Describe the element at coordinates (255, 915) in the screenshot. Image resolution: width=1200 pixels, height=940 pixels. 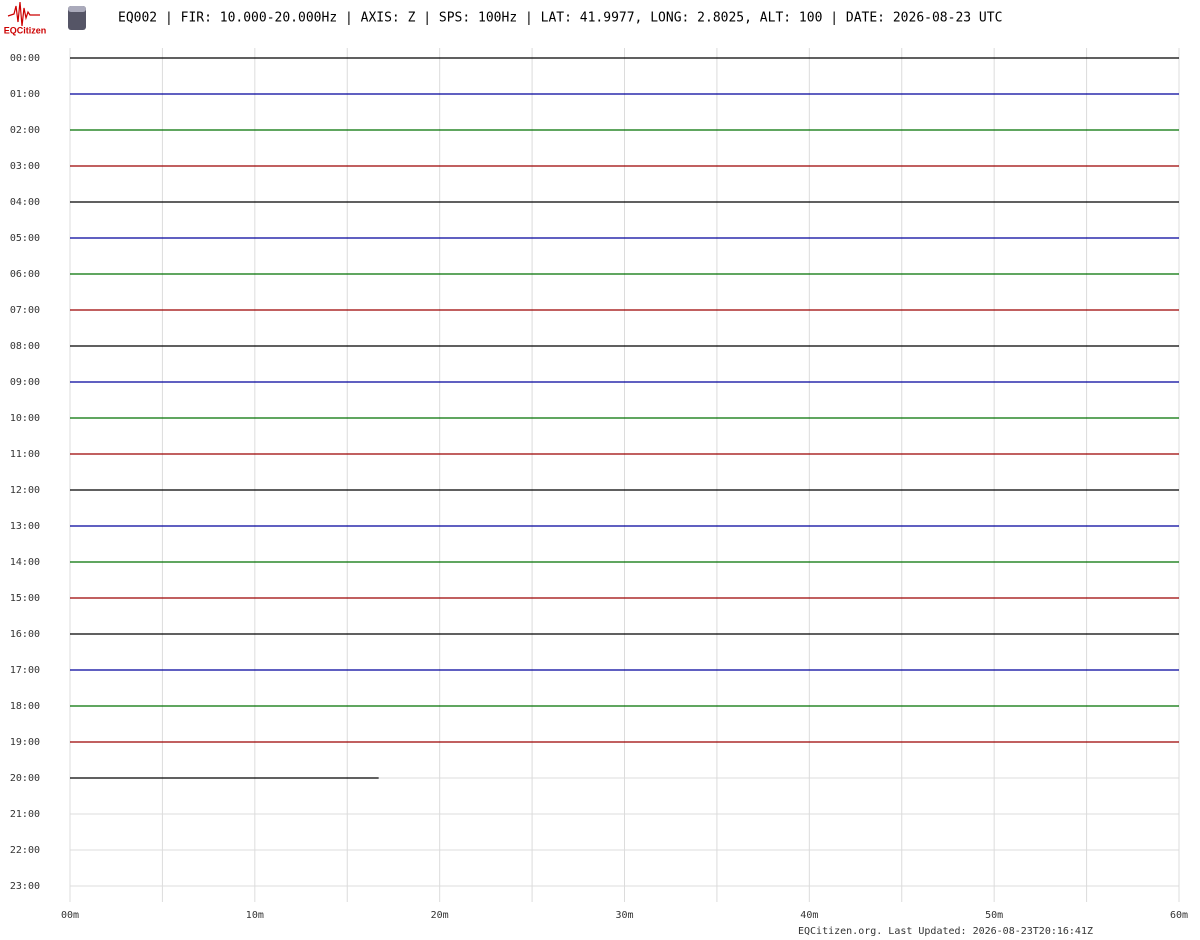
I see `x-tick-label: 10m` at that location.